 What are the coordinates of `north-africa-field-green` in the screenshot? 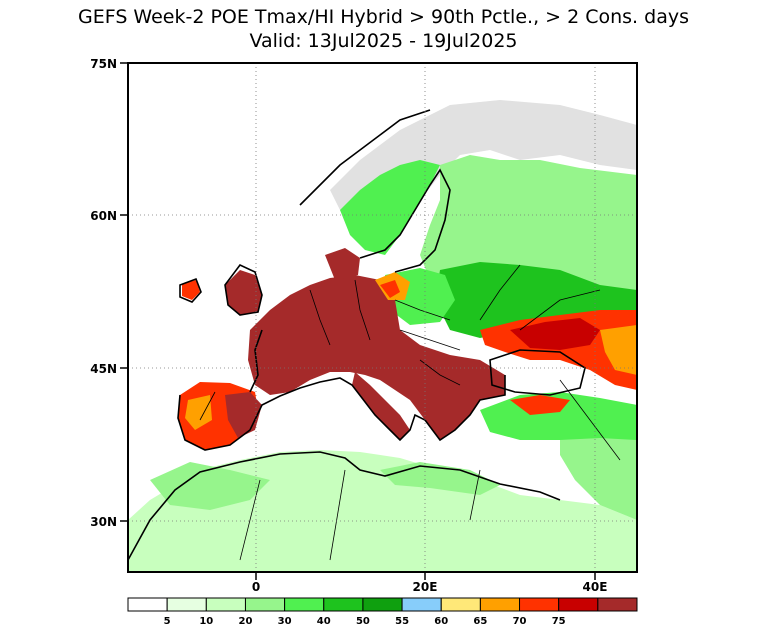 It's located at (210, 486).